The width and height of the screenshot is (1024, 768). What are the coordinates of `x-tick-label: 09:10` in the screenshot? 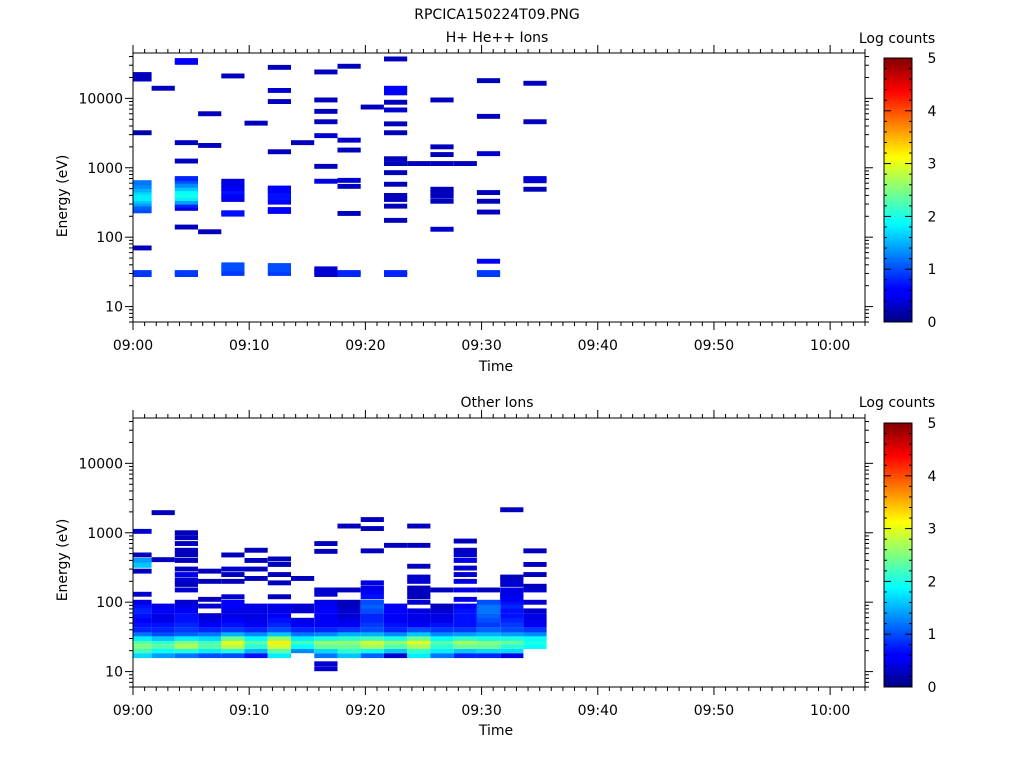 It's located at (249, 346).